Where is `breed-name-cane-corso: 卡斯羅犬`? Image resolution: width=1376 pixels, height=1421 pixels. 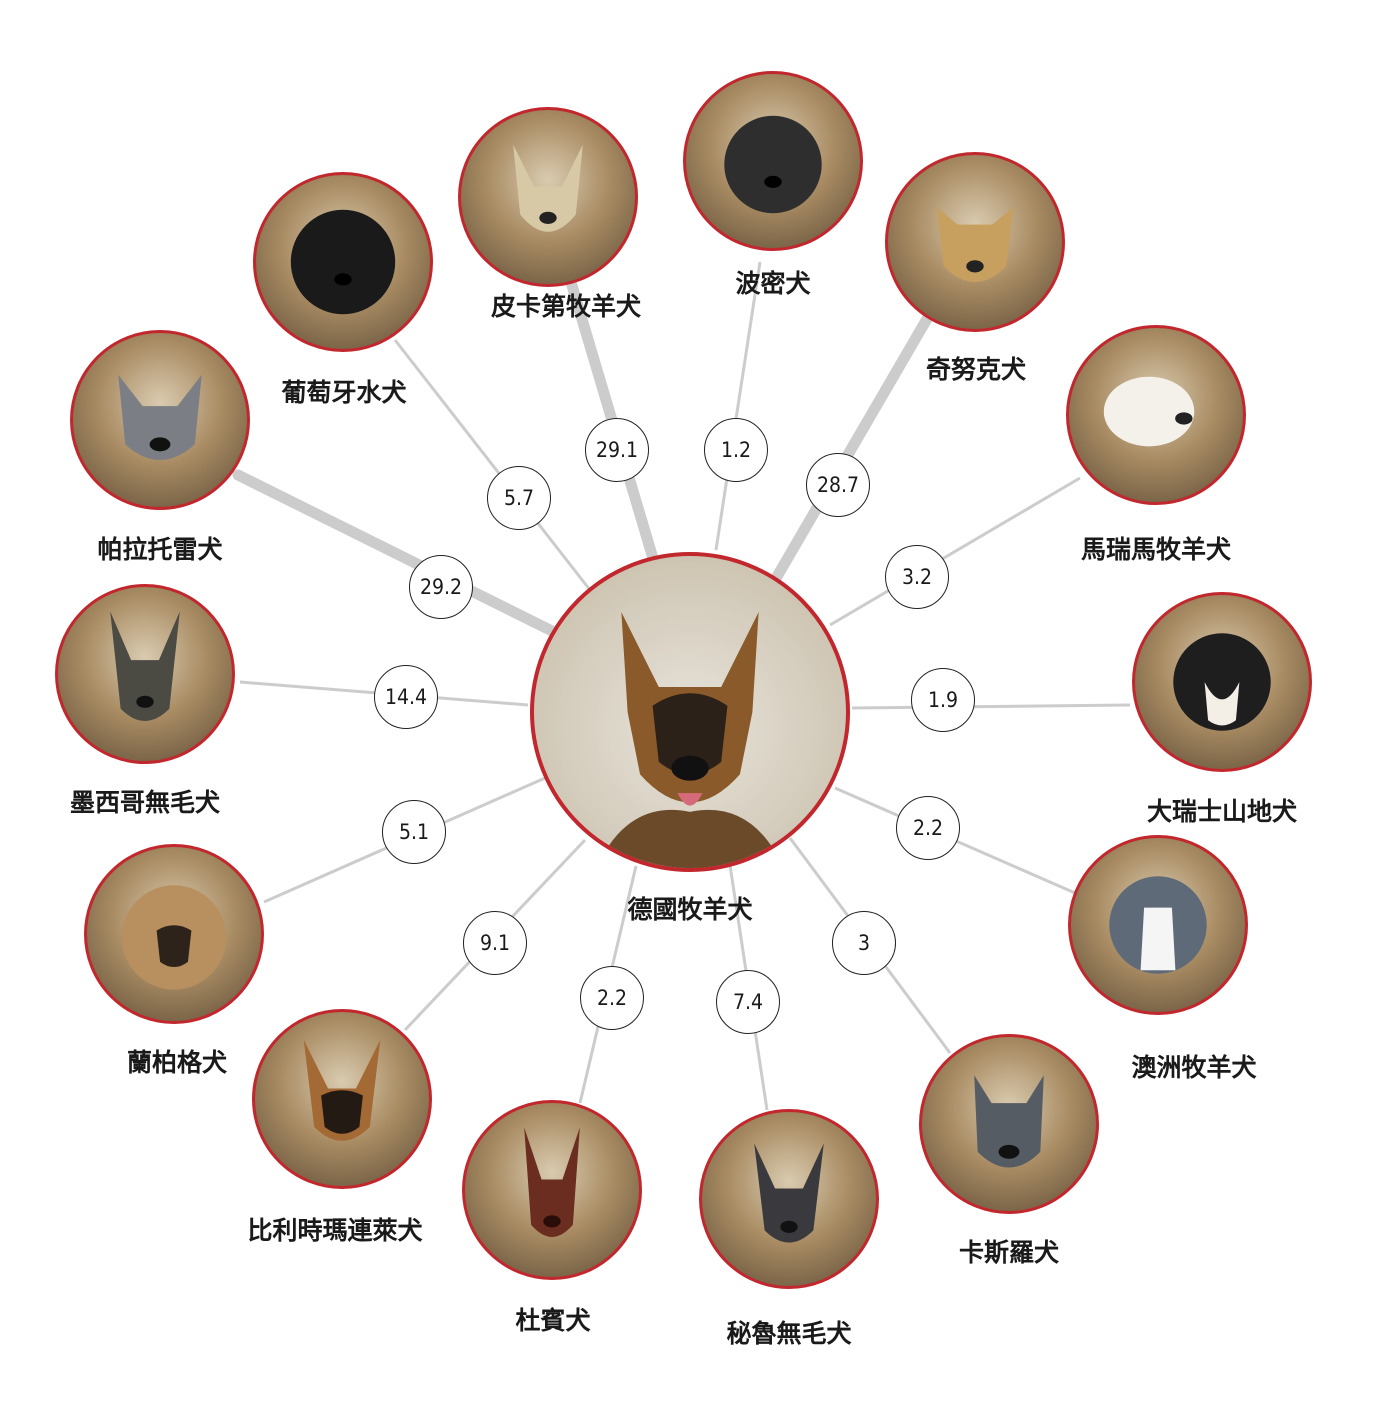
breed-name-cane-corso: 卡斯羅犬 is located at coordinates (1009, 1252).